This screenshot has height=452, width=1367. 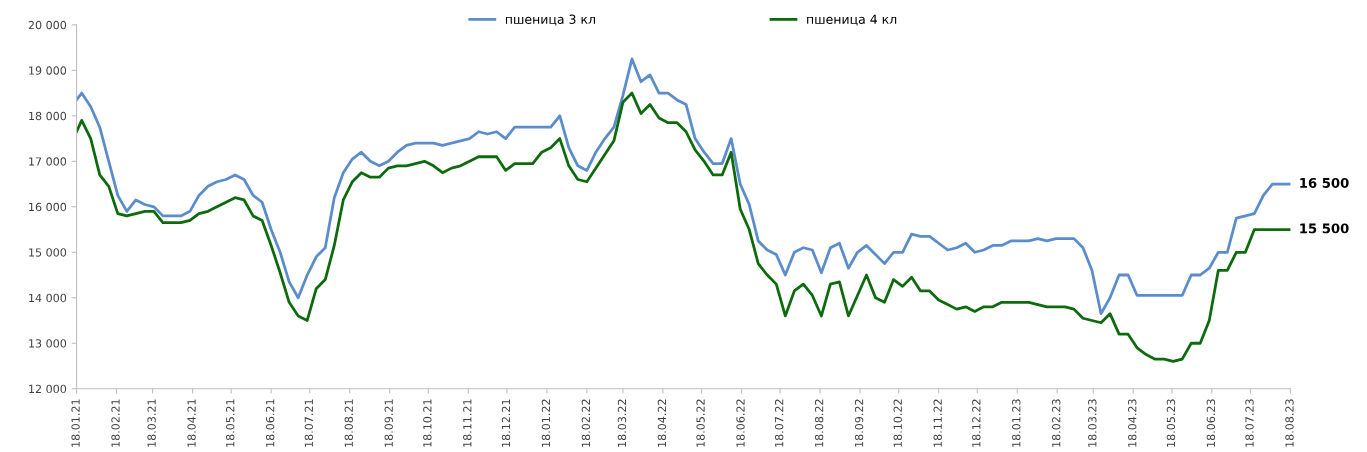 What do you see at coordinates (740, 423) in the screenshot?
I see `x-tick-label: 18.06.22` at bounding box center [740, 423].